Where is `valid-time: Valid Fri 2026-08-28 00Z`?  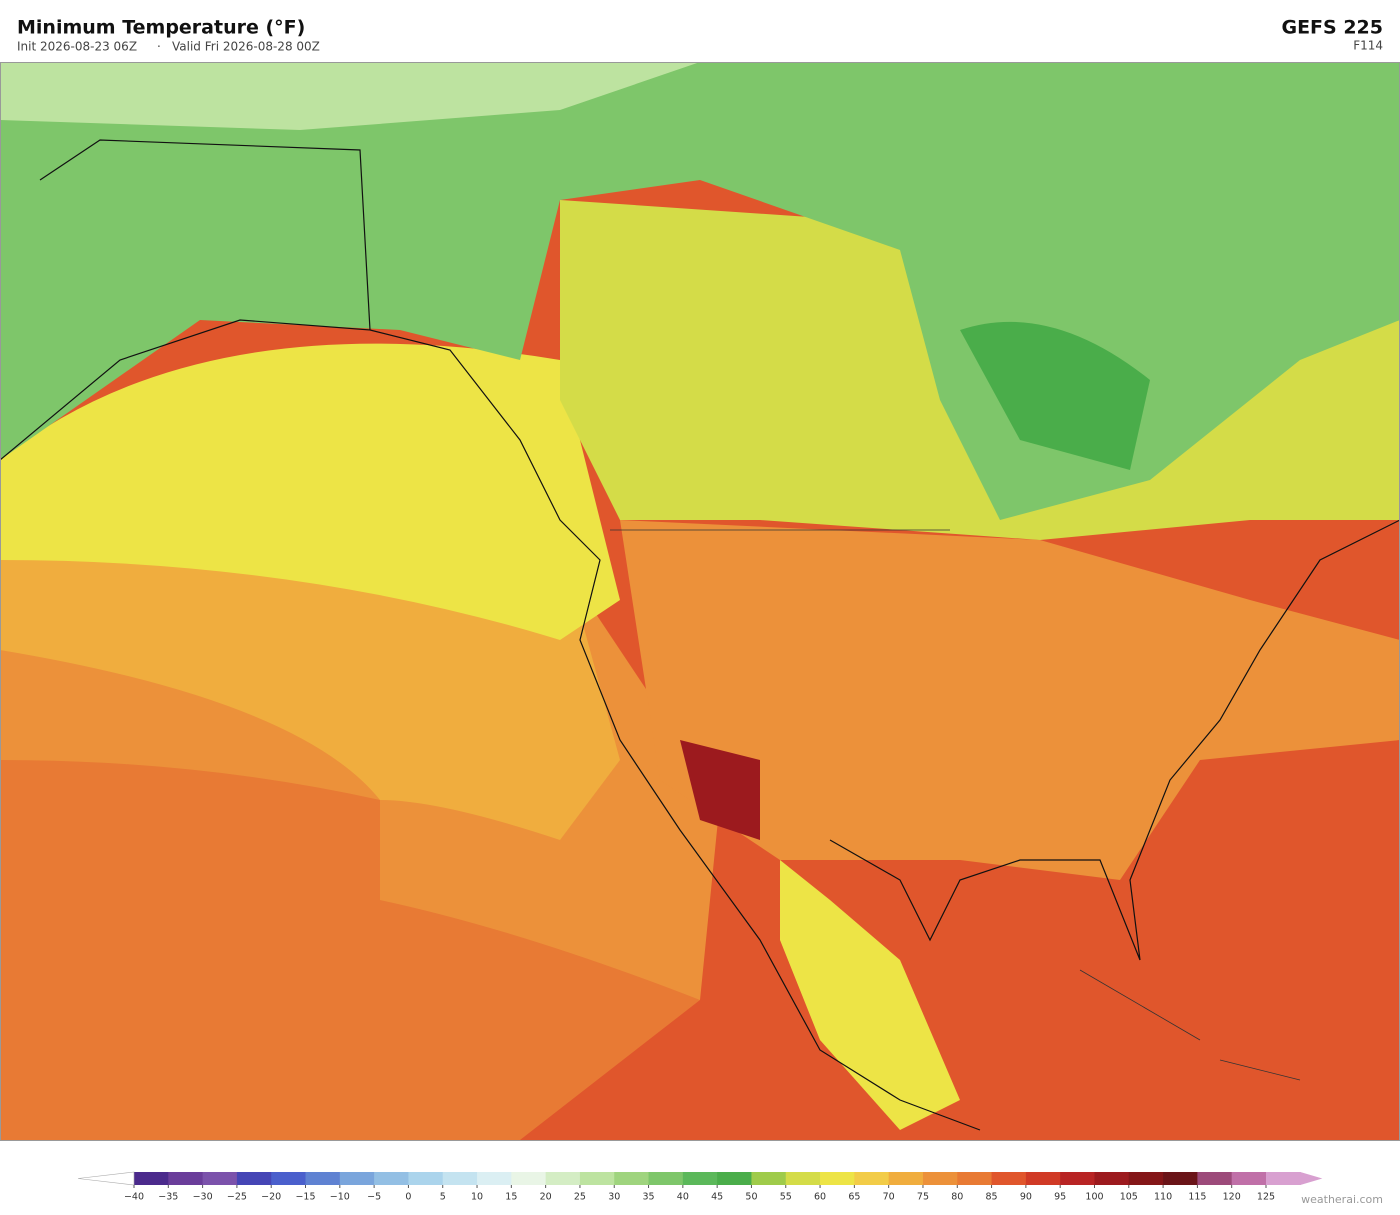 valid-time: Valid Fri 2026-08-28 00Z is located at coordinates (246, 47).